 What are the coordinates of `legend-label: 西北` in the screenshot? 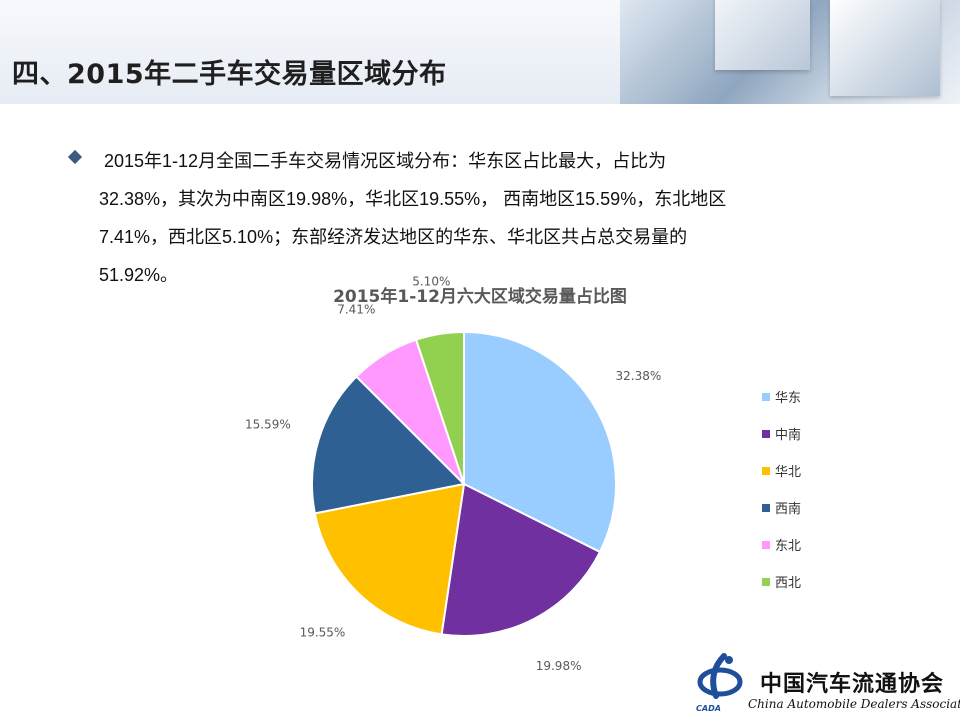 It's located at (788, 583).